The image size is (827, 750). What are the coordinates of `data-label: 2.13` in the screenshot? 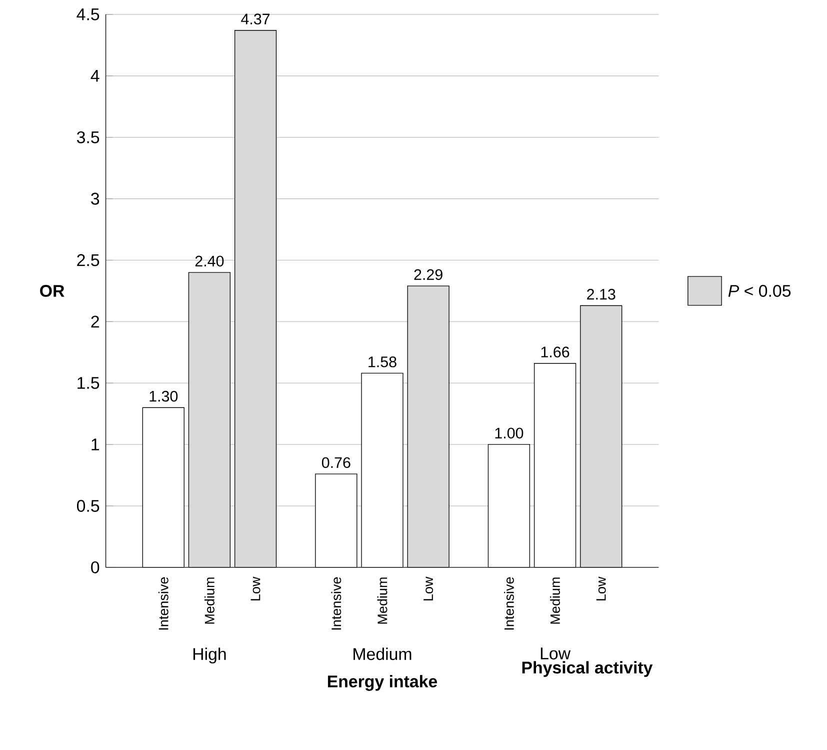 It's located at (601, 294).